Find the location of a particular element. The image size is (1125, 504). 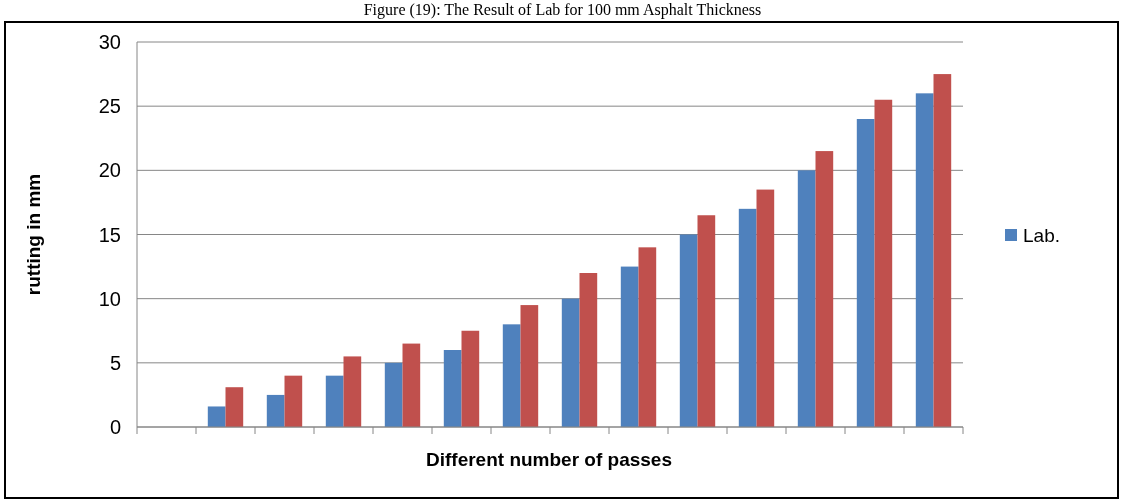

y-tick-label: 20 is located at coordinates (109, 170).